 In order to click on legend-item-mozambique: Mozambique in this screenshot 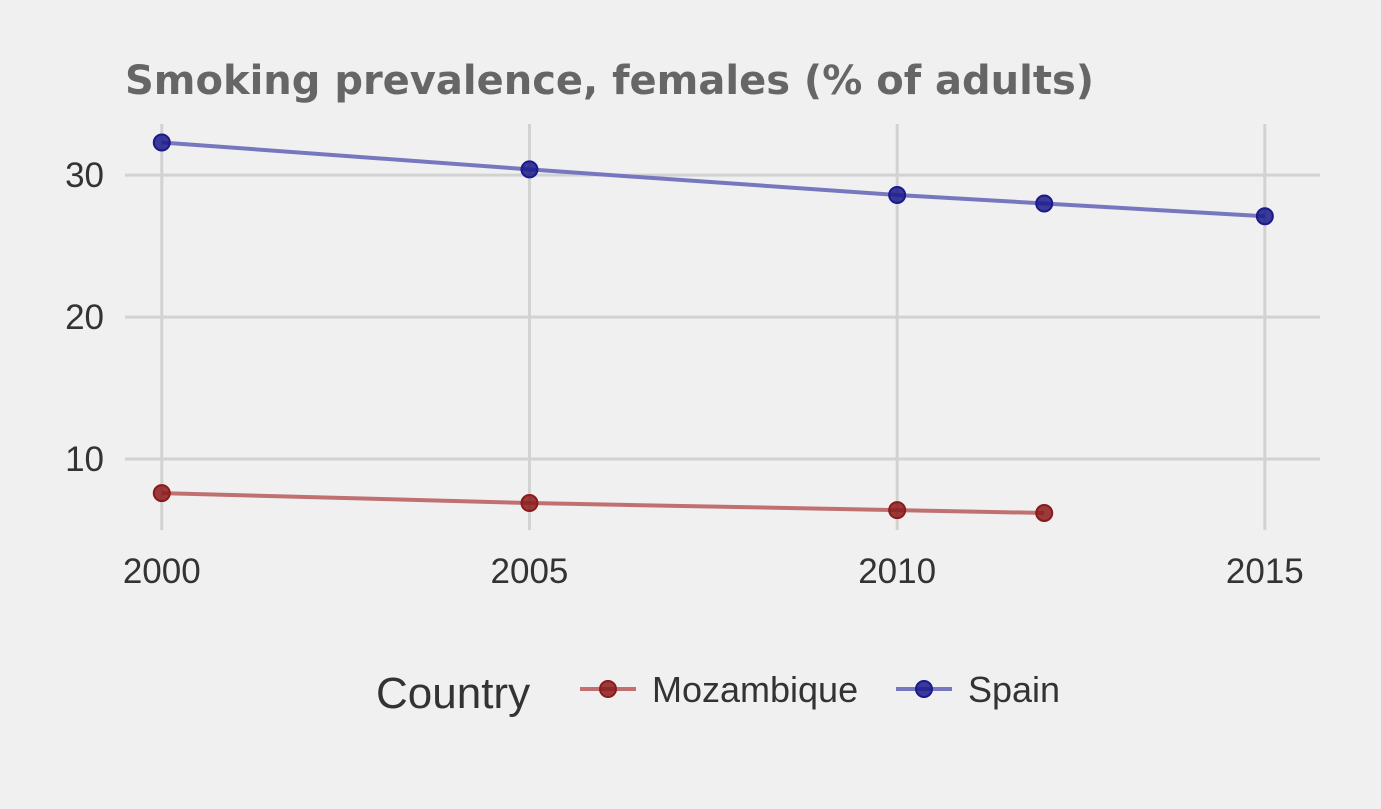, I will do `click(719, 689)`.